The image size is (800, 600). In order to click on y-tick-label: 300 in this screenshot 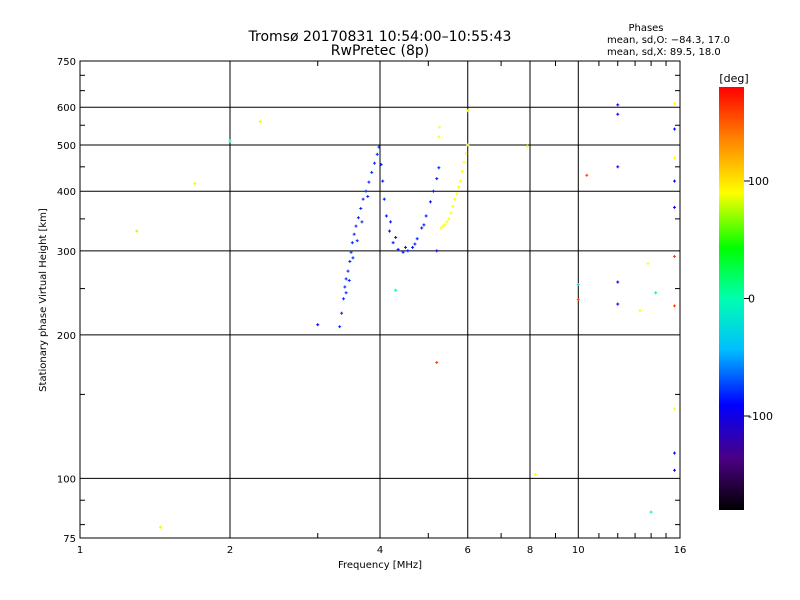, I will do `click(66, 252)`.